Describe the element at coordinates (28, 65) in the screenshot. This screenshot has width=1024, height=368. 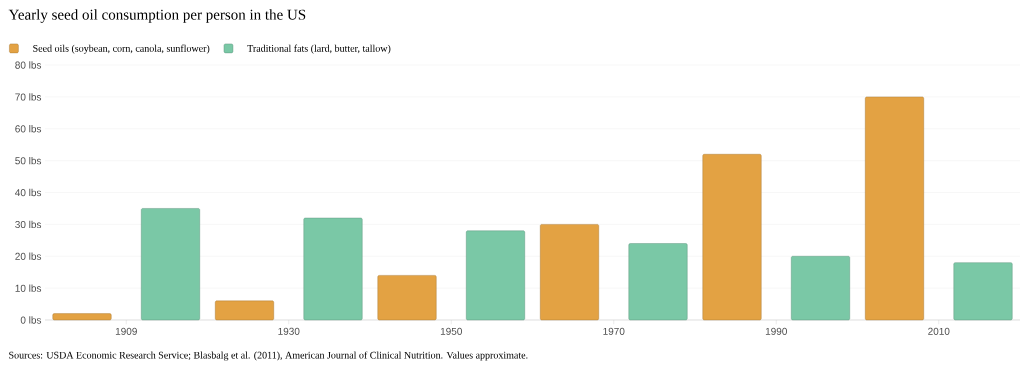
I see `y-tick-label: 80 lbs` at that location.